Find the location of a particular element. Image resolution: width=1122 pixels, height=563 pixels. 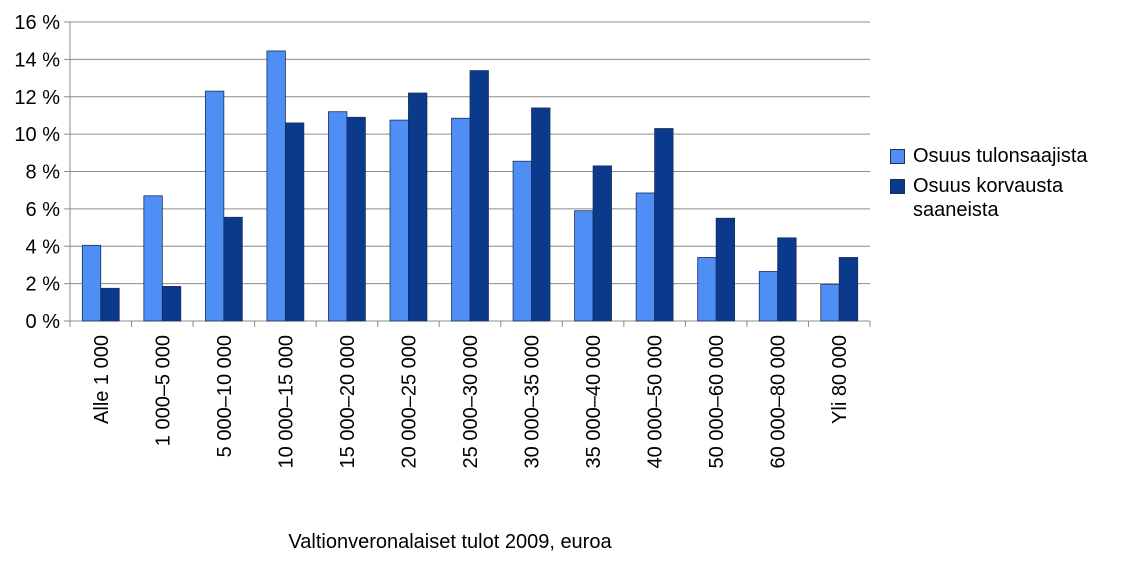

legend-item: Osuus tulonsaajista is located at coordinates (1000, 156).